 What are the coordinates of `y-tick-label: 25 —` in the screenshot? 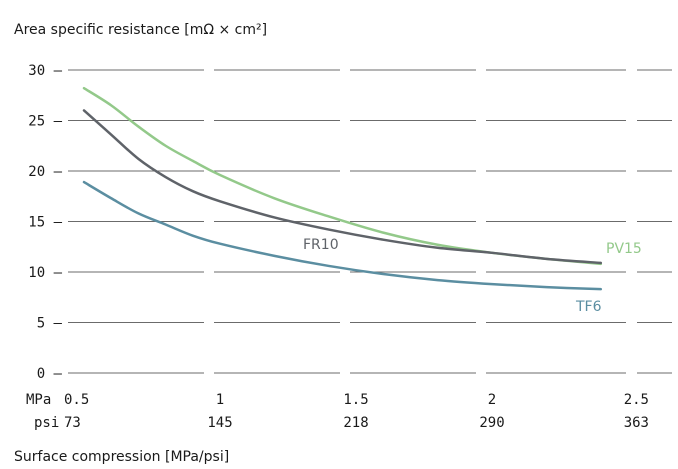 It's located at (45, 122).